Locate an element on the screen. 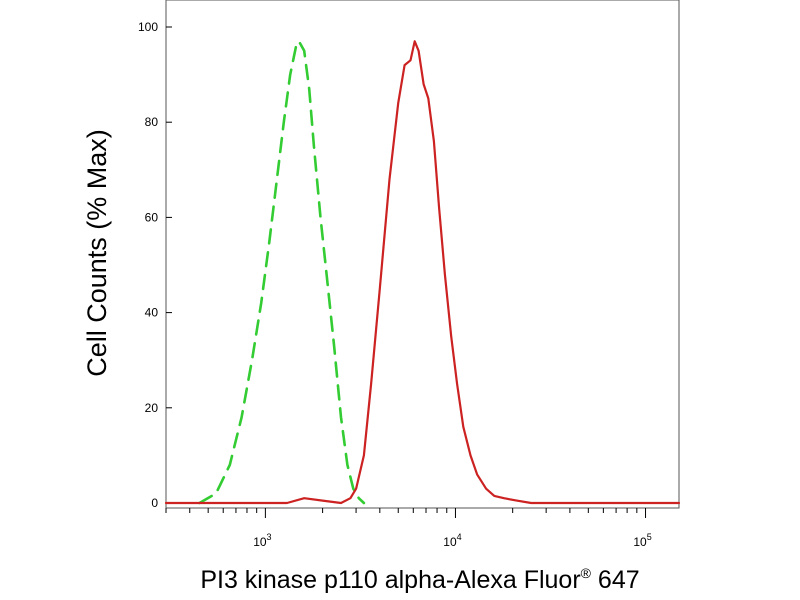 Image resolution: width=800 pixels, height=600 pixels. y-tick-label: 60 is located at coordinates (152, 217).